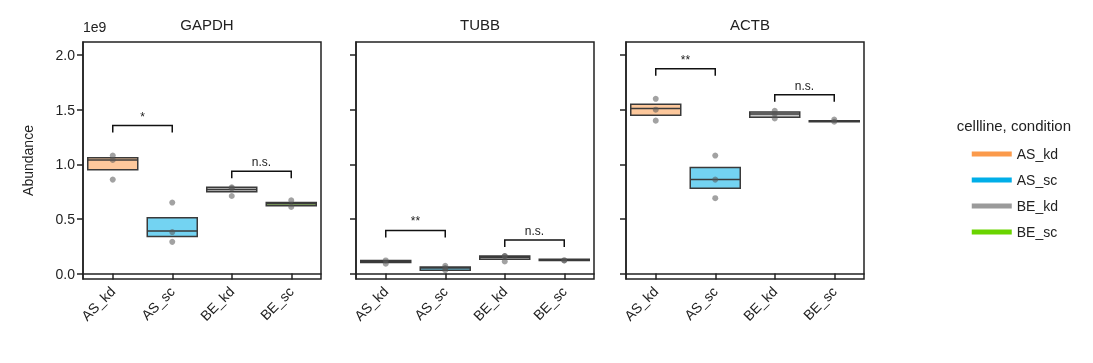  I want to click on y-tick-label: 0.5, so click(65, 218).